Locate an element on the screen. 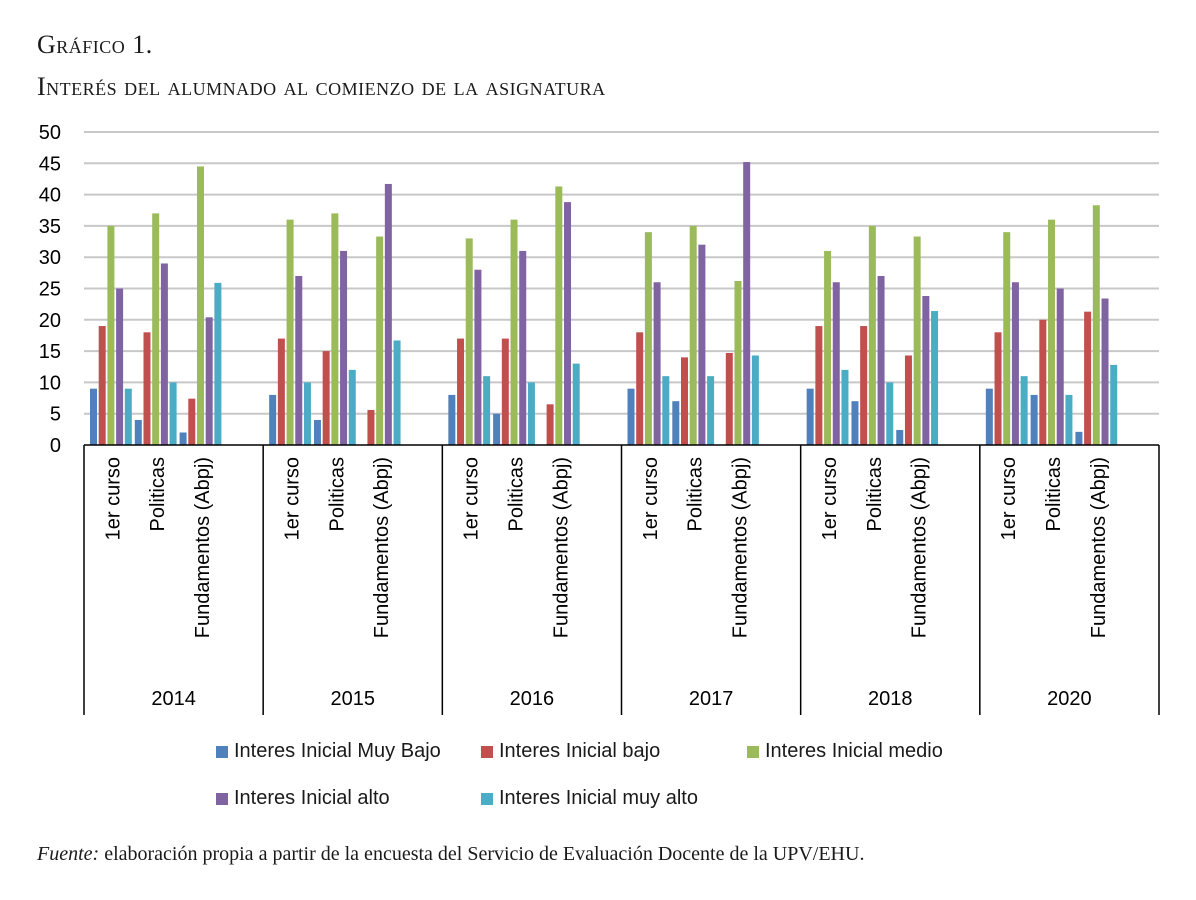 Image resolution: width=1196 pixels, height=900 pixels. y-tick-label: 10 is located at coordinates (50, 383).